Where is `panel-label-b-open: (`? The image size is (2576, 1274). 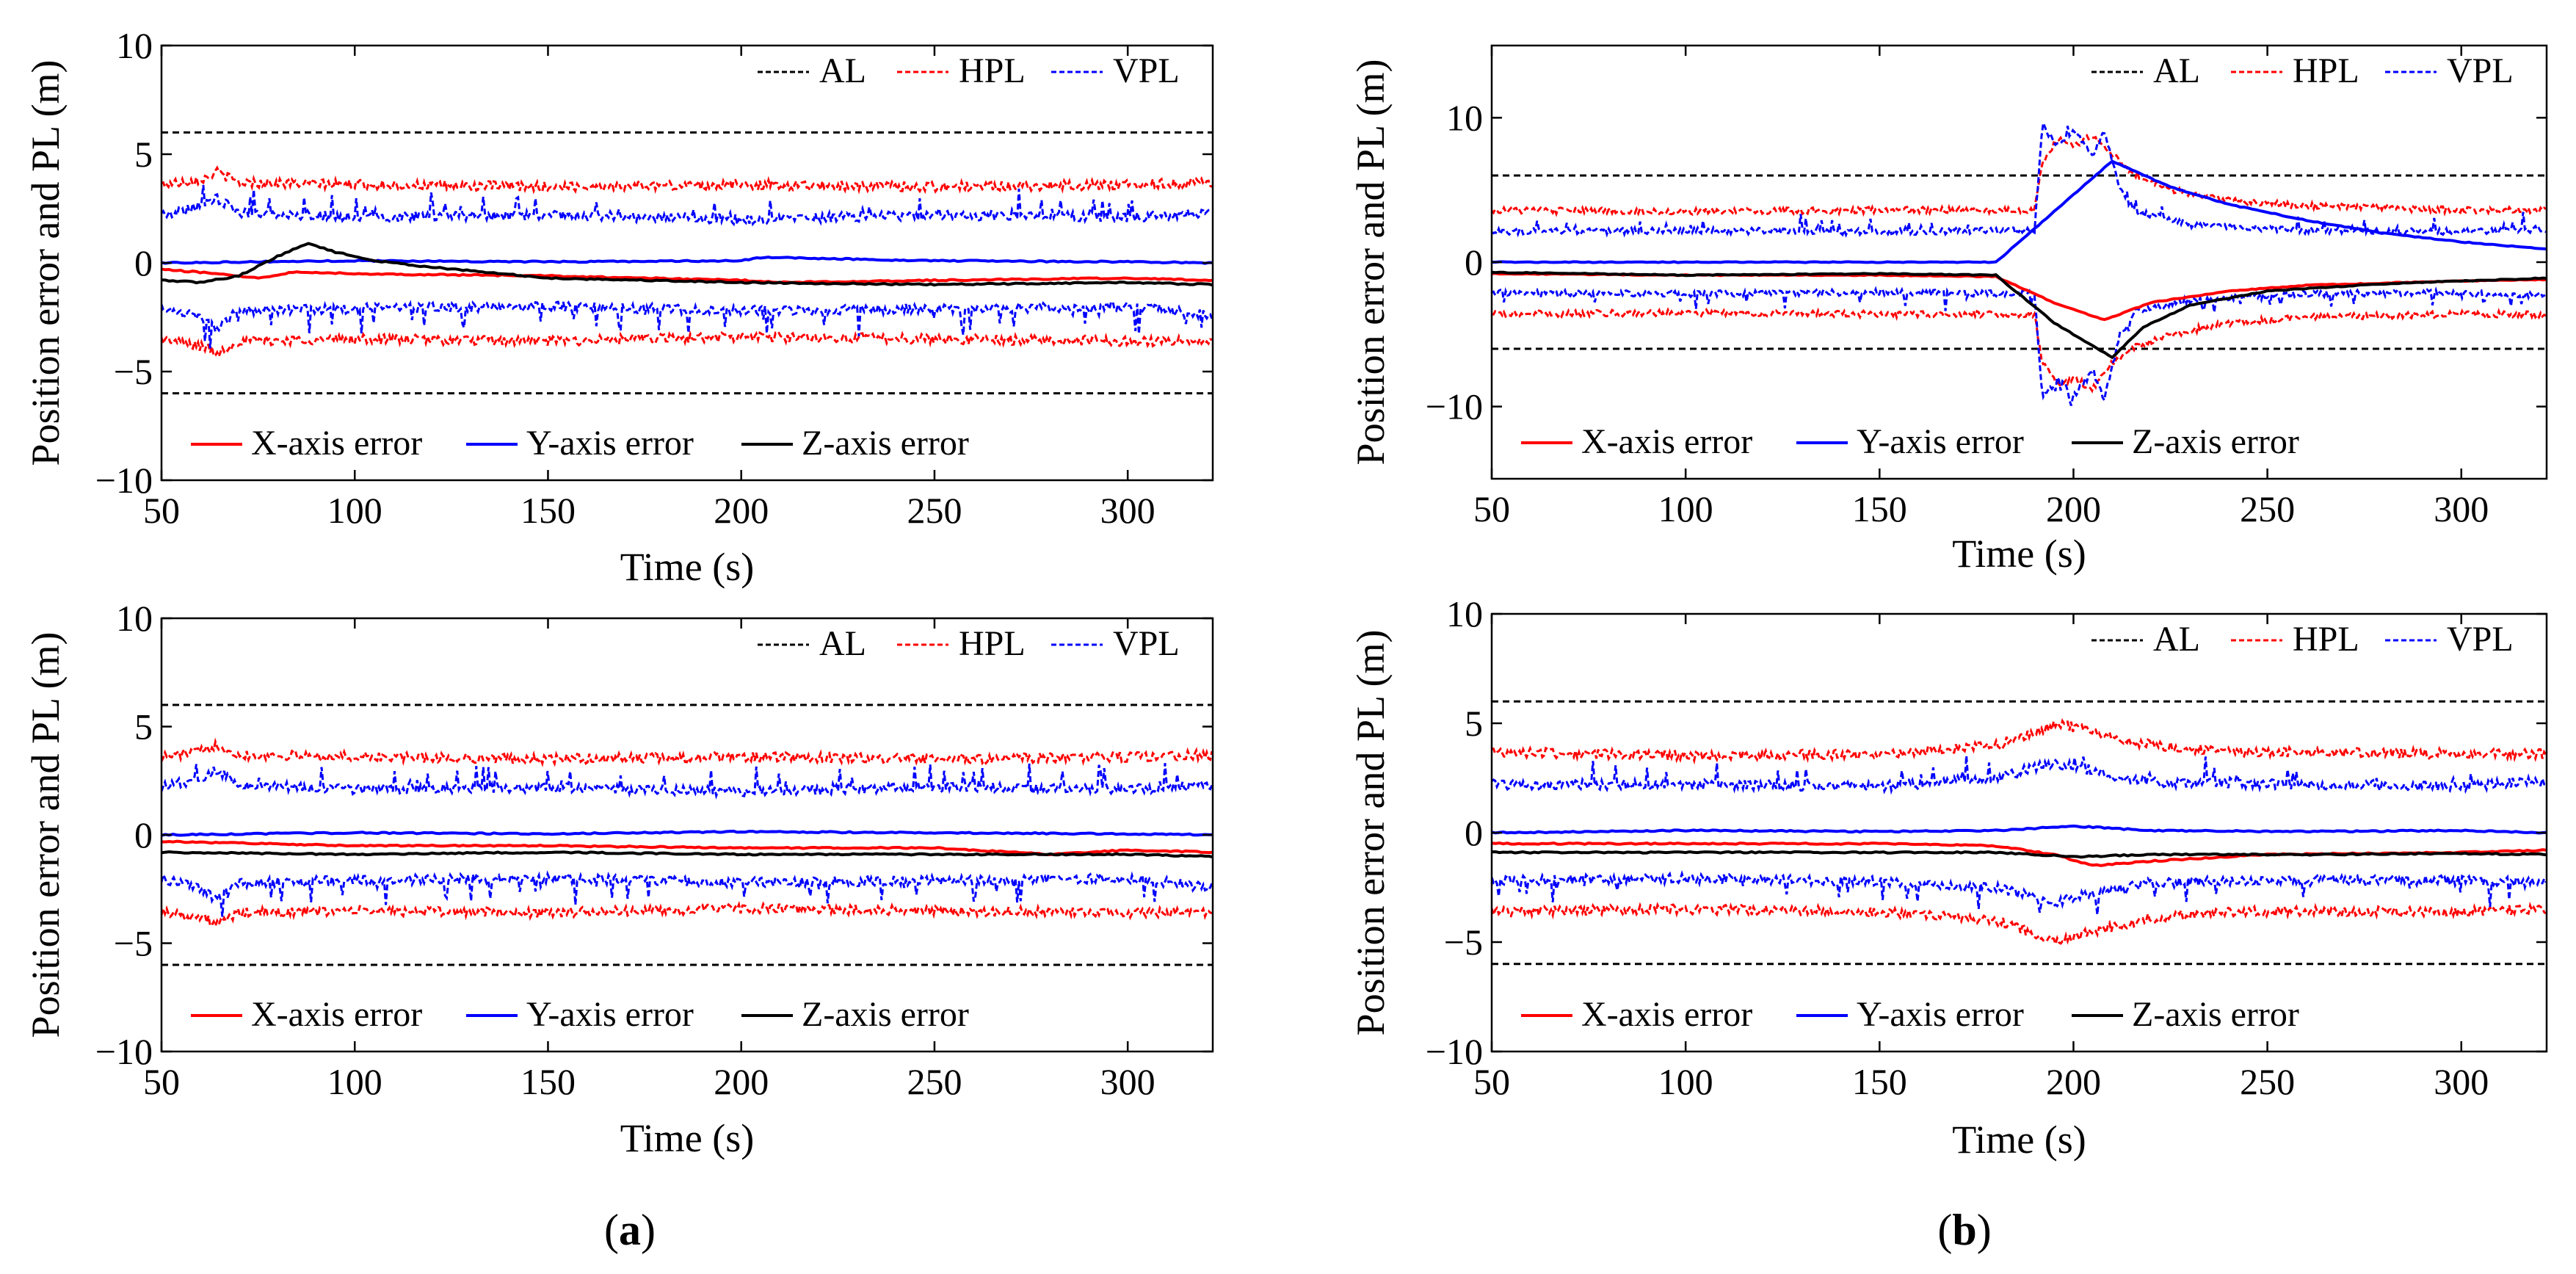 panel-label-b-open: ( is located at coordinates (1944, 1230).